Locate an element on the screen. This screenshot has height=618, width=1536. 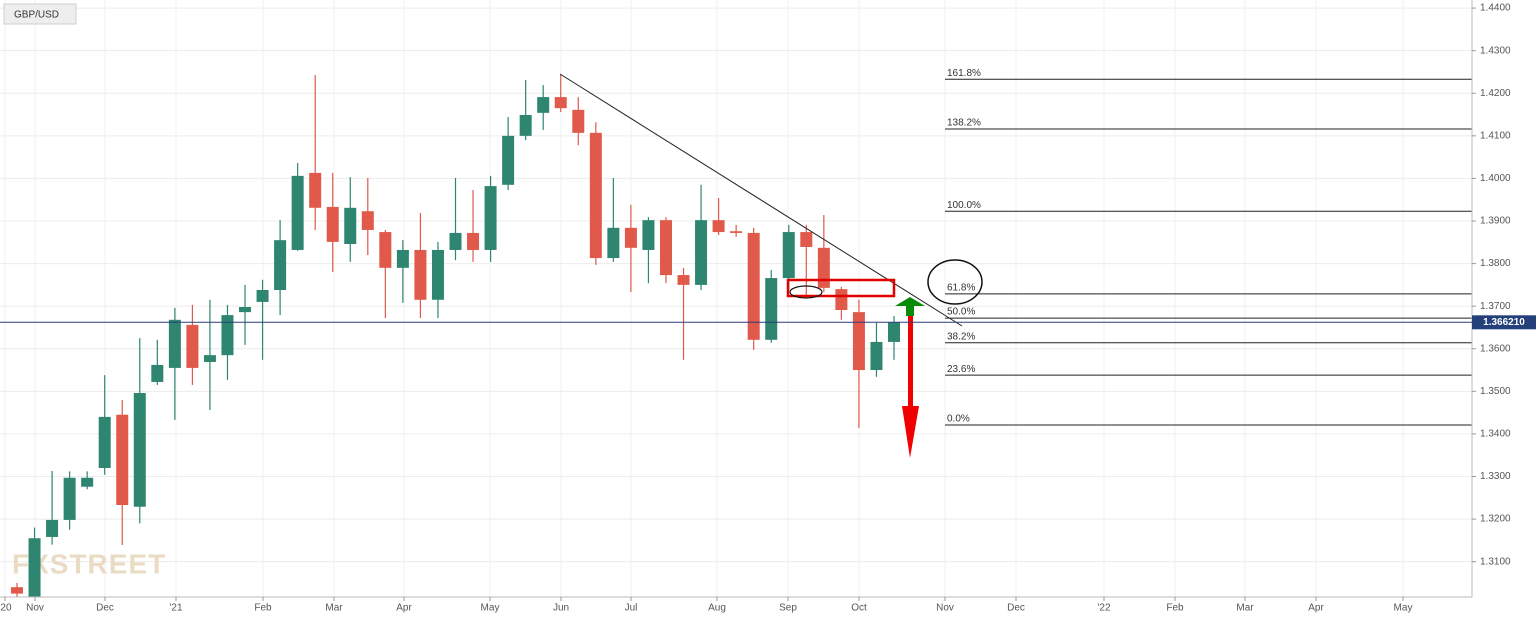
up-arrow is located at coordinates (910, 306).